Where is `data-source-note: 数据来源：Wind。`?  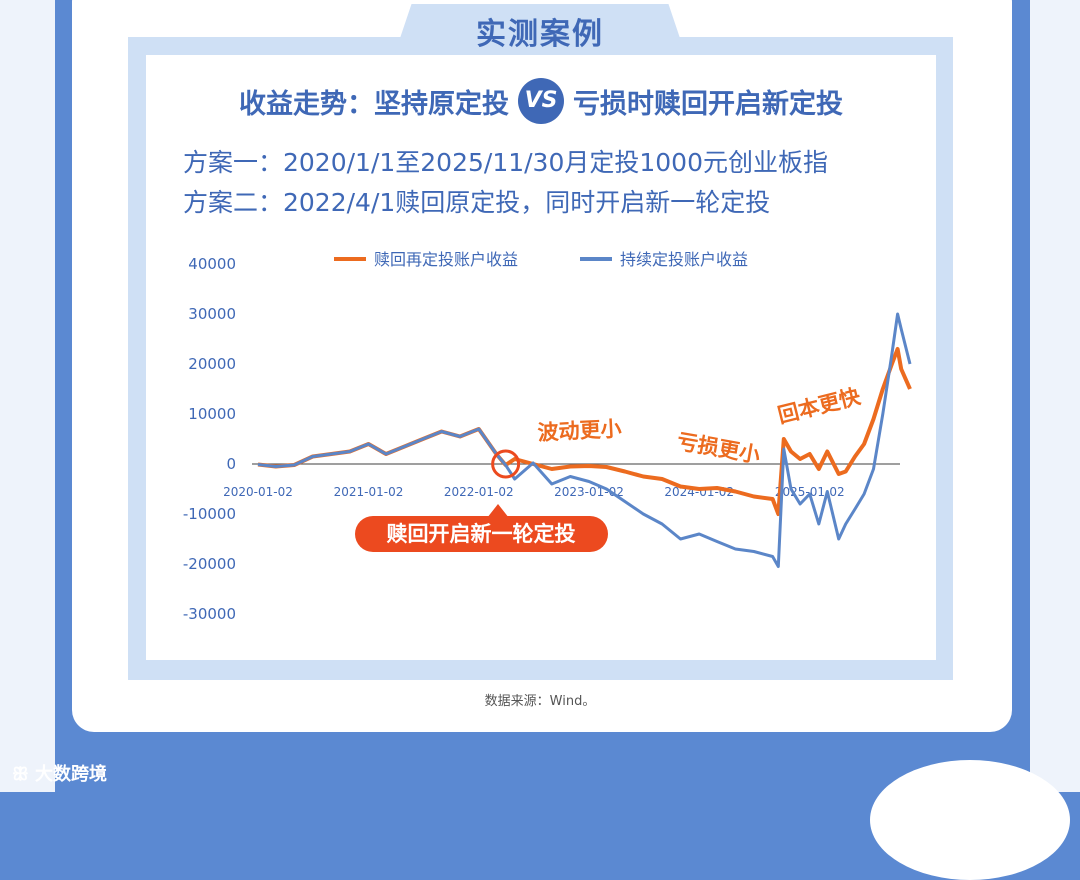 data-source-note: 数据来源：Wind。 is located at coordinates (540, 701).